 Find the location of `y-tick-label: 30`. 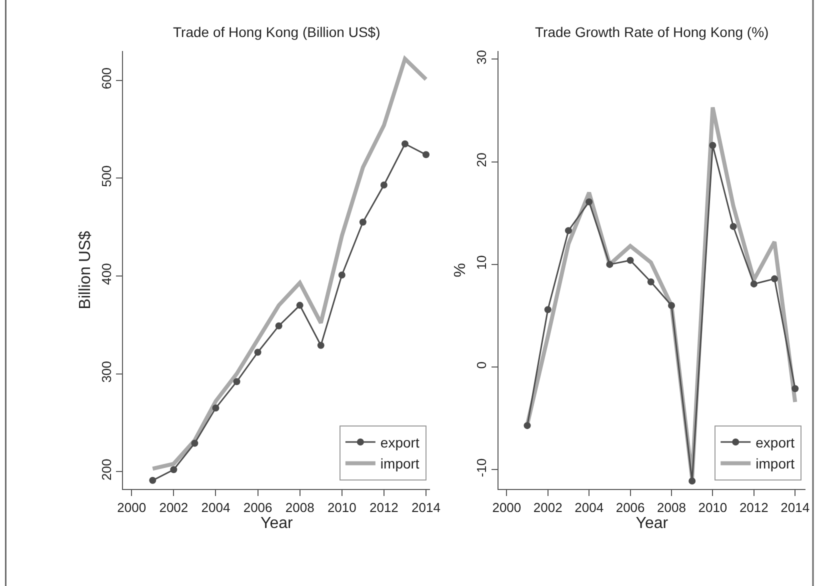

y-tick-label: 30 is located at coordinates (482, 57).